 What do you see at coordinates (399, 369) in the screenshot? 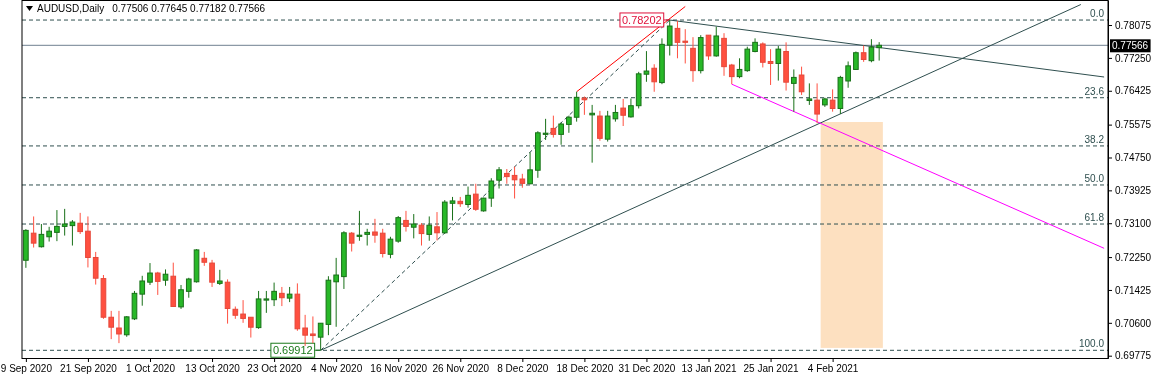
I see `x-tick-label: 16 Nov 2020` at bounding box center [399, 369].